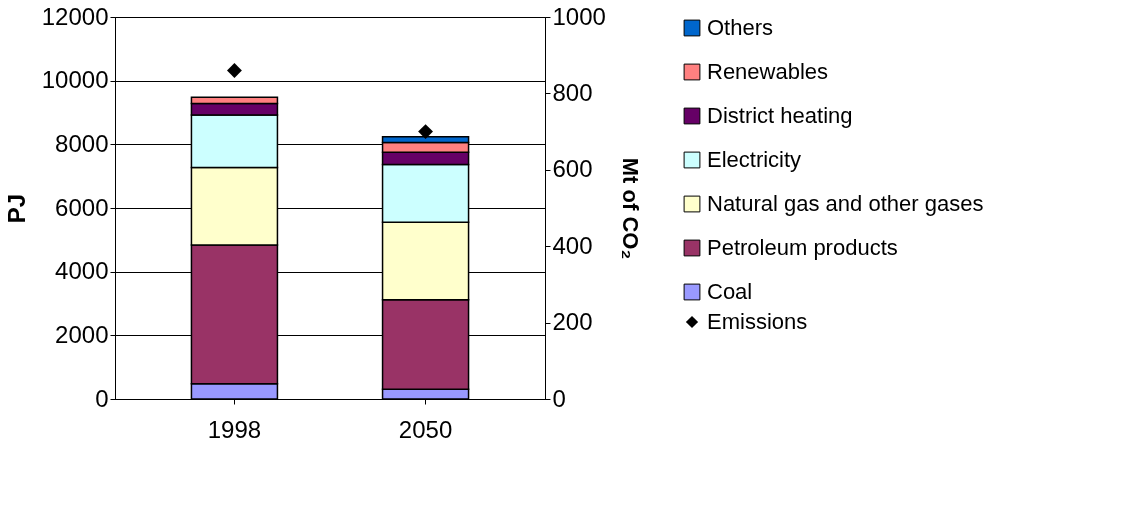 The image size is (1131, 532). I want to click on legend-label: Others, so click(740, 27).